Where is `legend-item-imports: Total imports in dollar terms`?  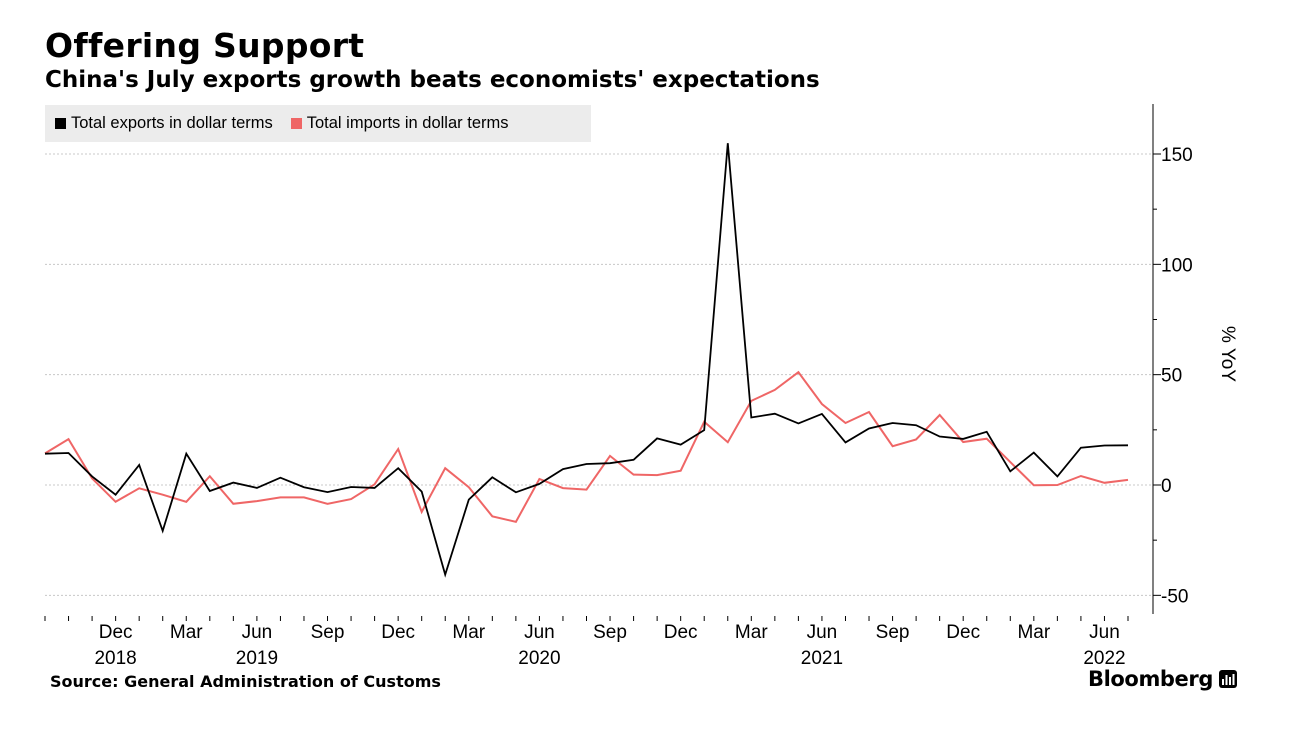 legend-item-imports: Total imports in dollar terms is located at coordinates (399, 123).